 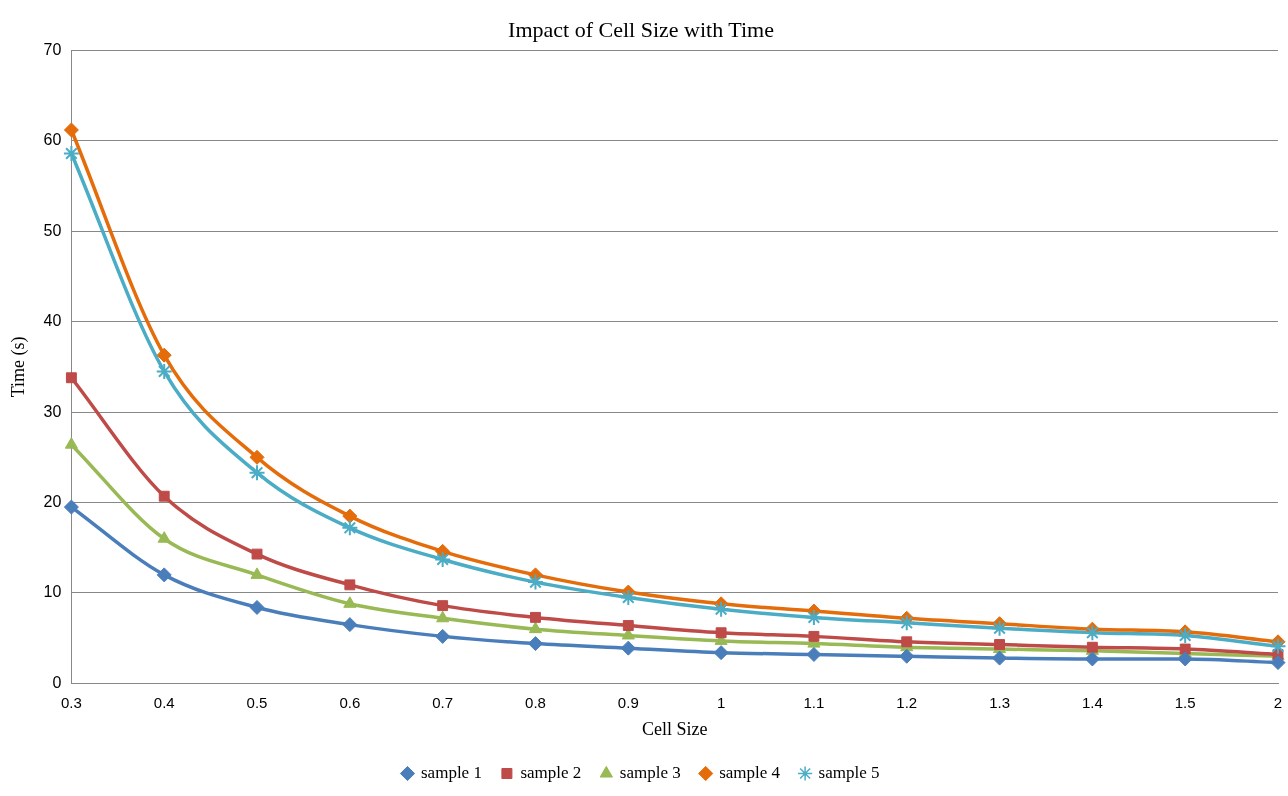 I want to click on x-tick-label: 2, so click(x=1278, y=702).